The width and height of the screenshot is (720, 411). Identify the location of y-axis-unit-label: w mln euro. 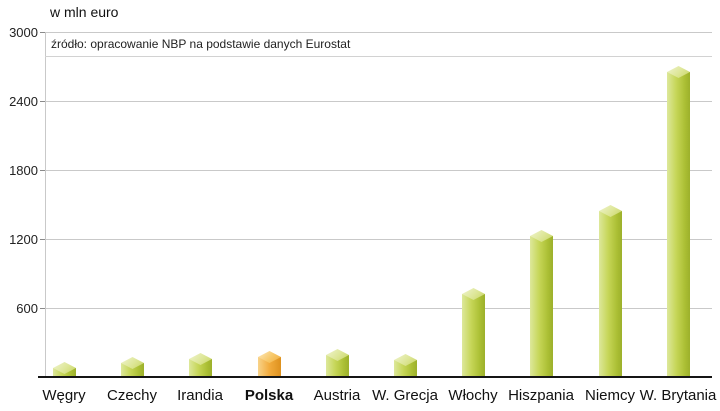
(84, 12).